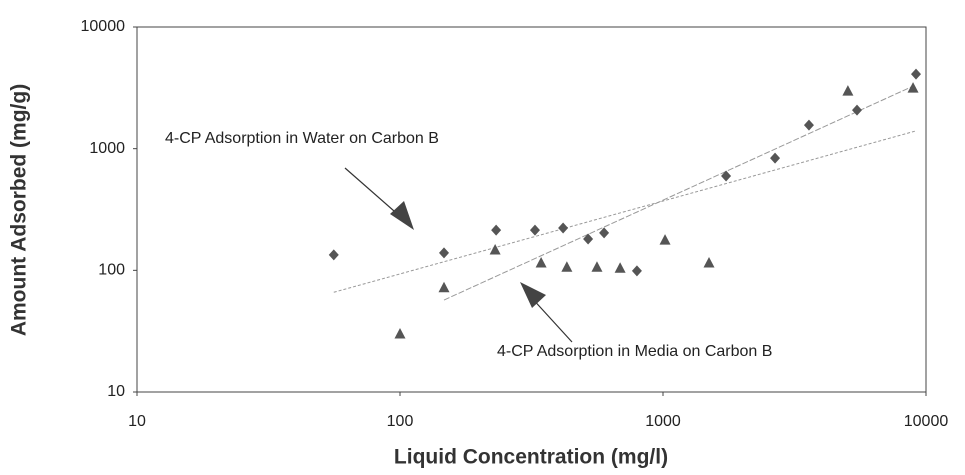  Describe the element at coordinates (111, 270) in the screenshot. I see `y-tick-label: 100` at that location.